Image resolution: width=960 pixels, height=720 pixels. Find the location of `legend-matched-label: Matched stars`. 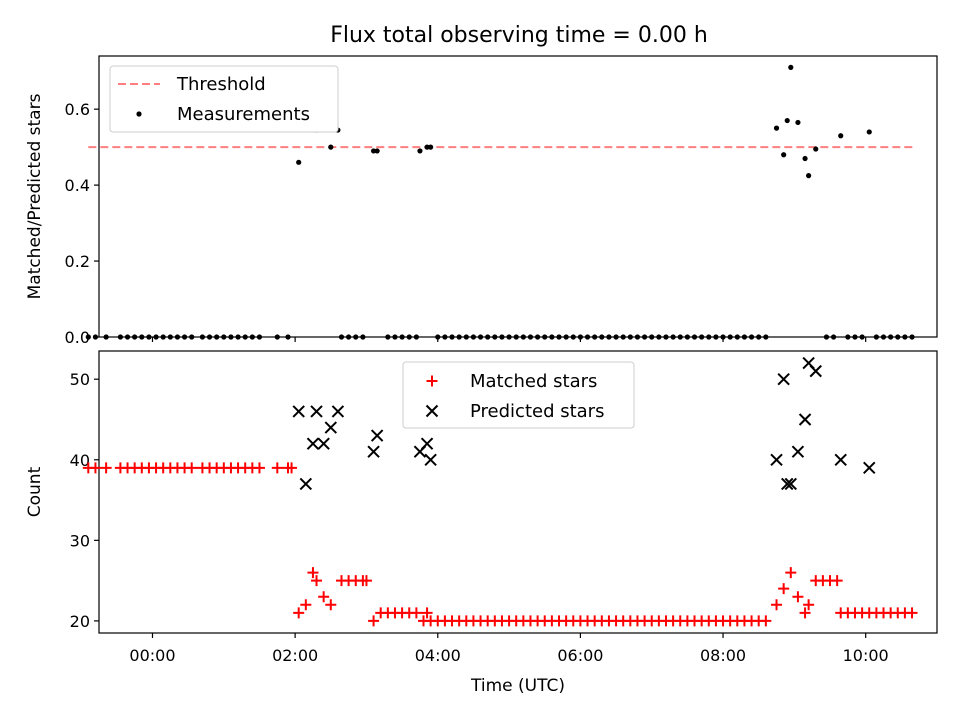

legend-matched-label: Matched stars is located at coordinates (533, 381).